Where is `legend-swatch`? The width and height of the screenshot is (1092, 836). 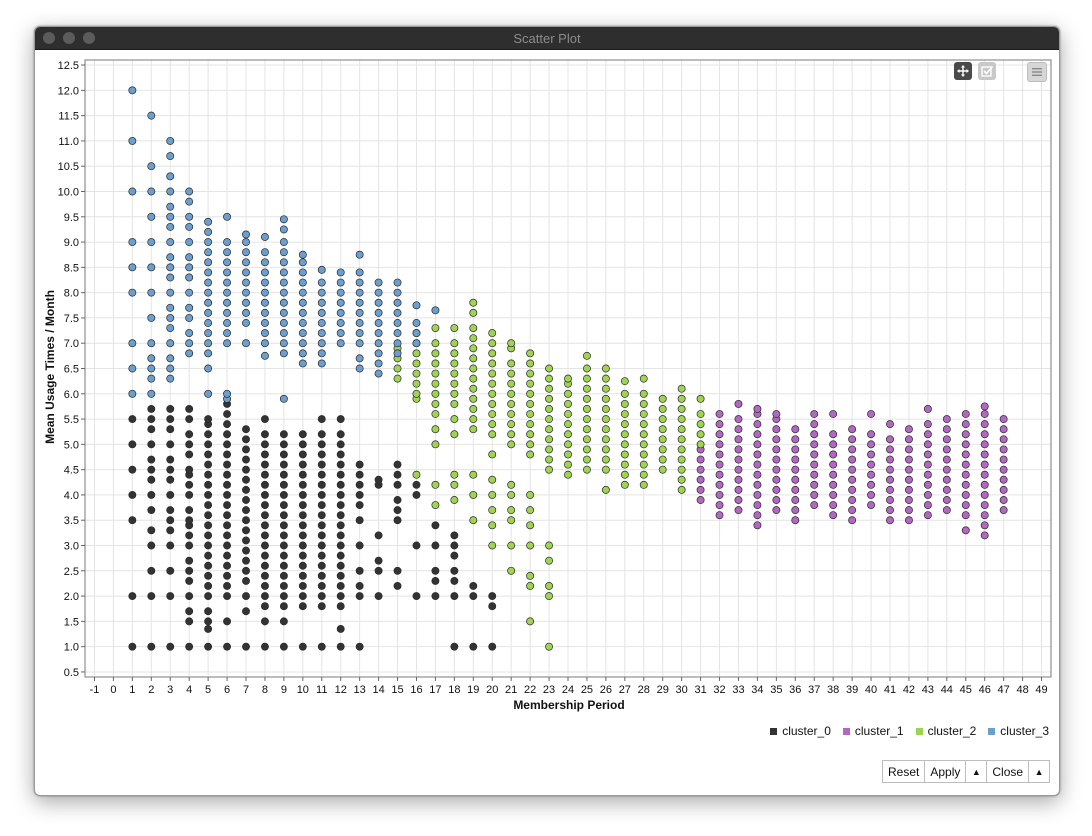 legend-swatch is located at coordinates (919, 731).